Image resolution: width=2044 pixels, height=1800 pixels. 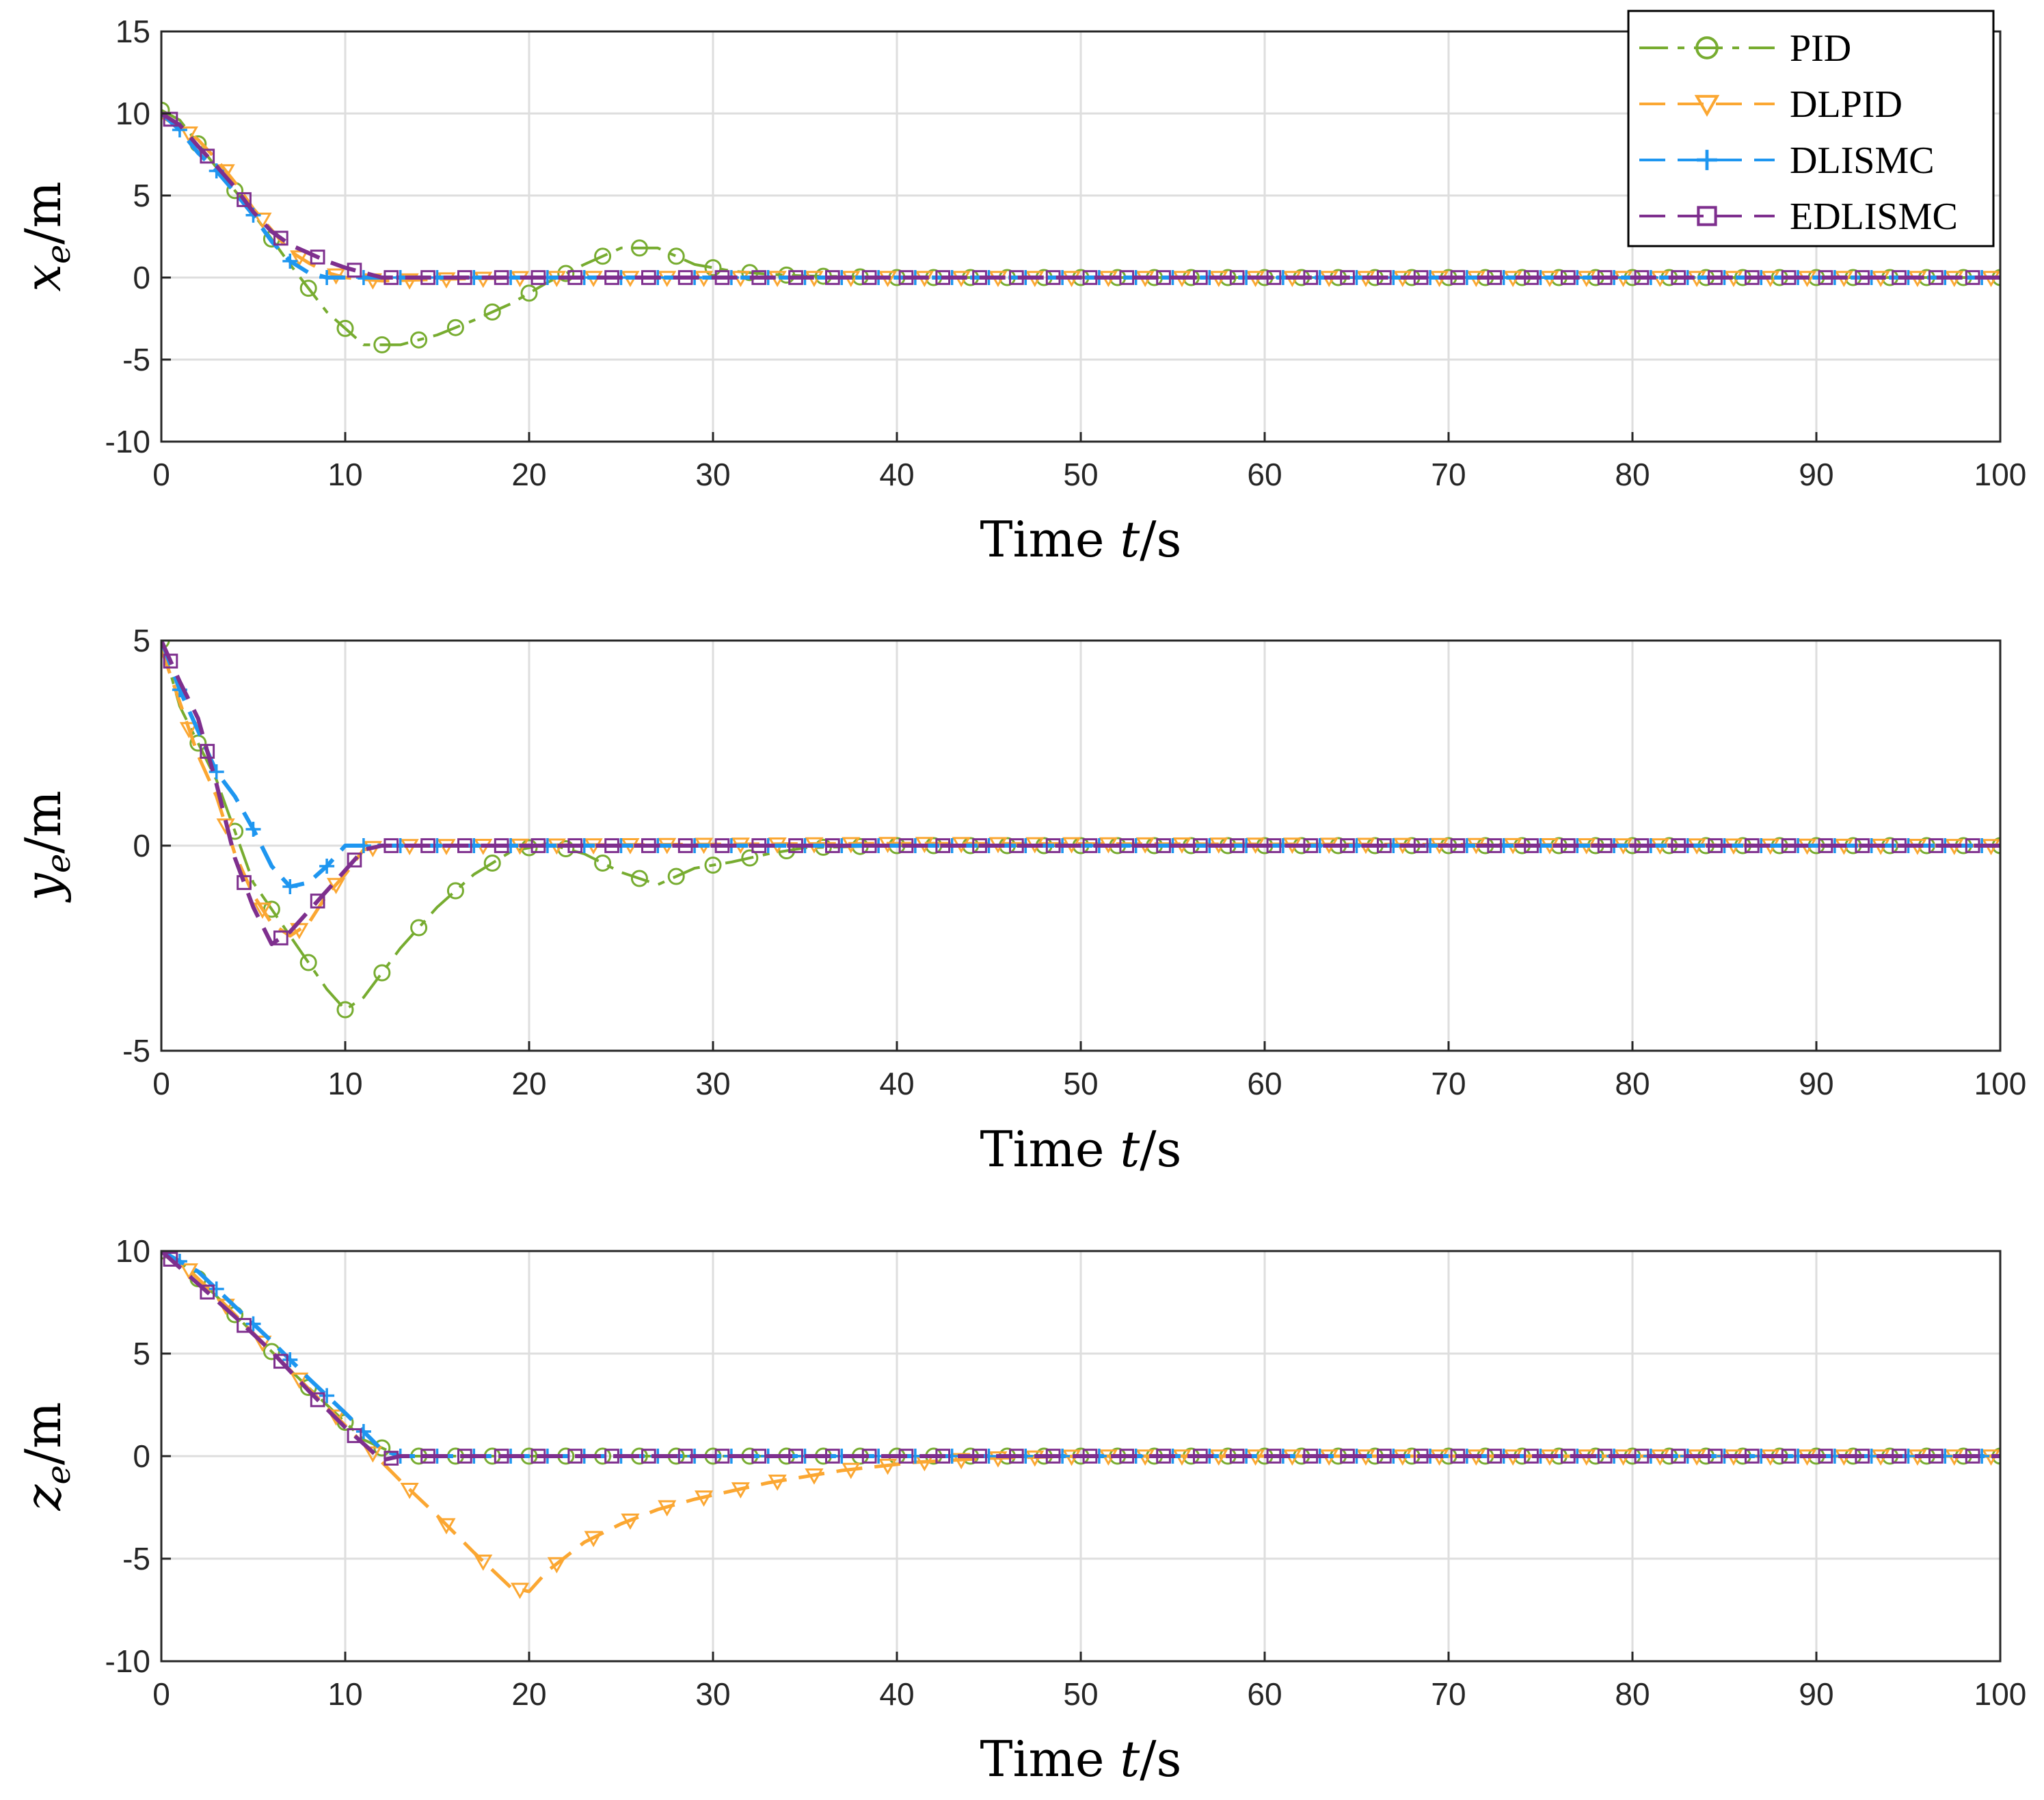 I want to click on legend-label: DLPID, so click(x=1846, y=104).